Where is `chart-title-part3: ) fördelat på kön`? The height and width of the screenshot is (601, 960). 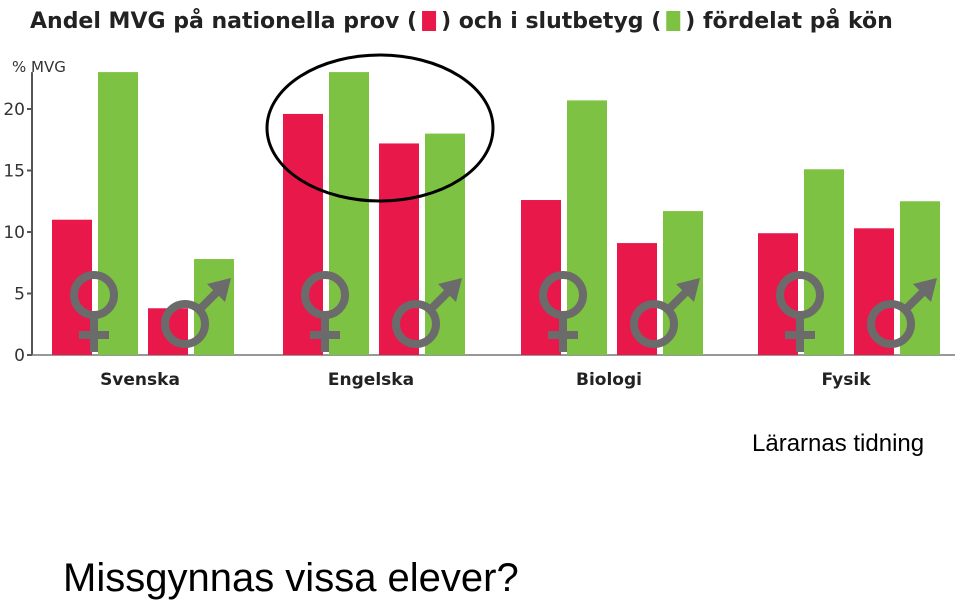
chart-title-part3: ) fördelat på kön is located at coordinates (789, 21).